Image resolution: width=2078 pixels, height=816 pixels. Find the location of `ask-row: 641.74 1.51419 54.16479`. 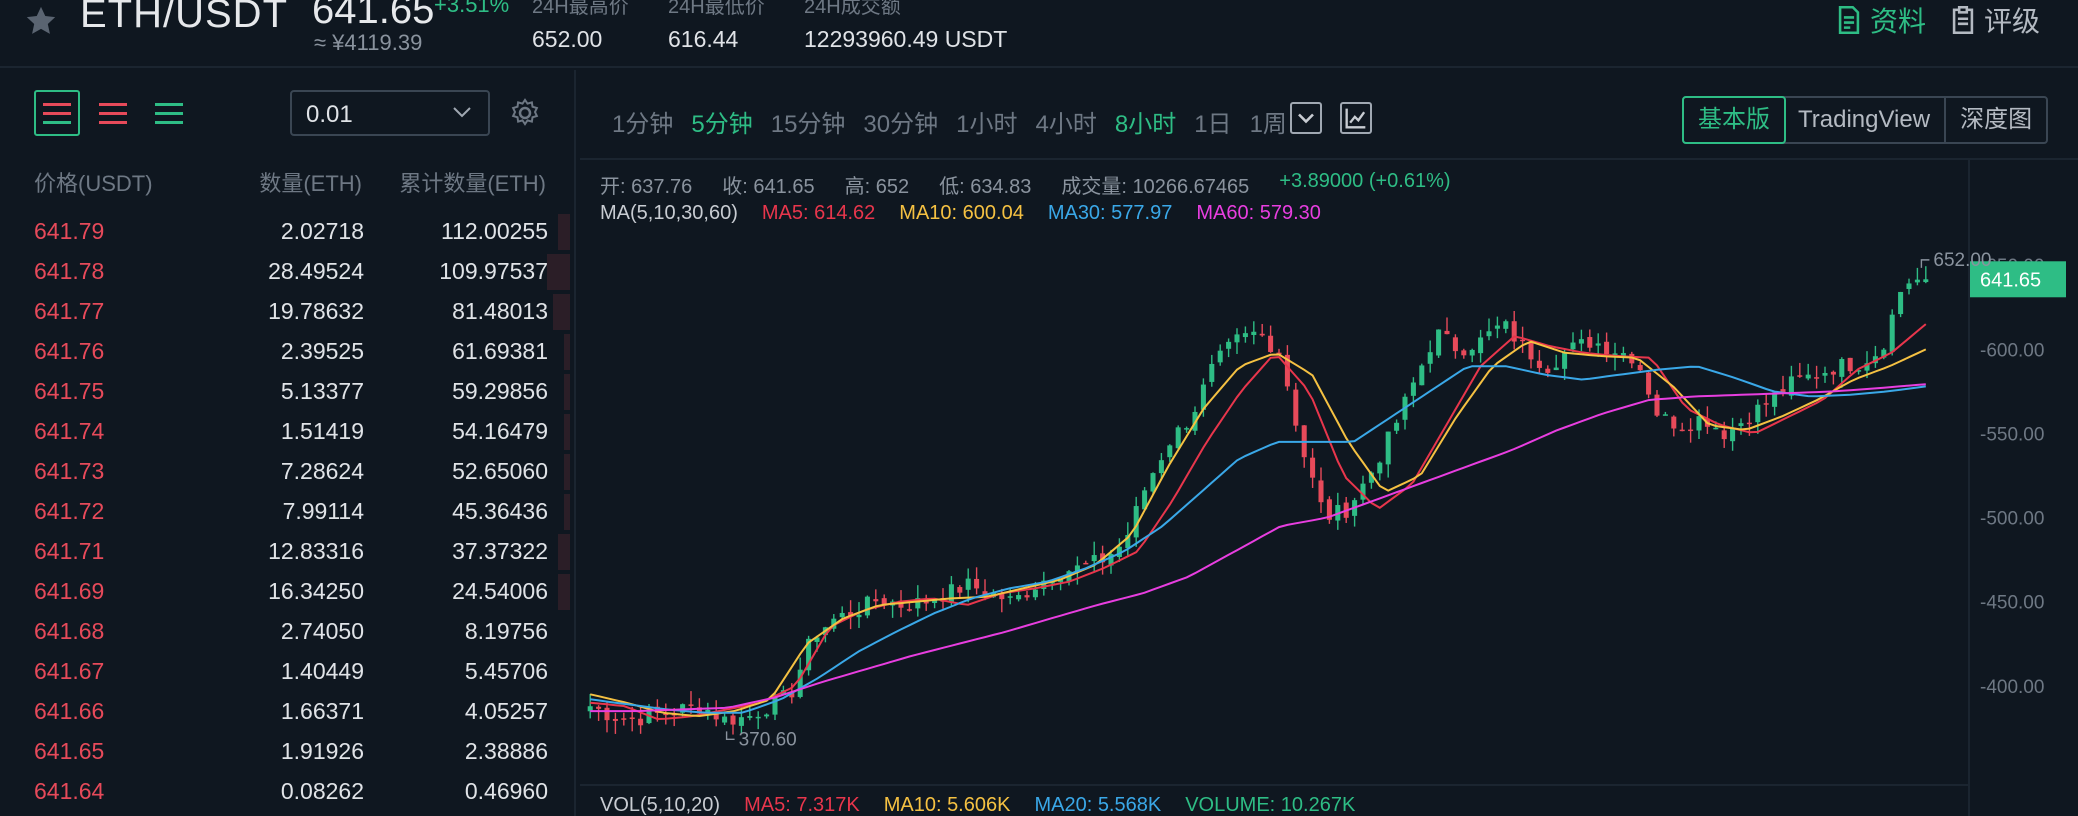

ask-row: 641.74 1.51419 54.16479 is located at coordinates (288, 432).